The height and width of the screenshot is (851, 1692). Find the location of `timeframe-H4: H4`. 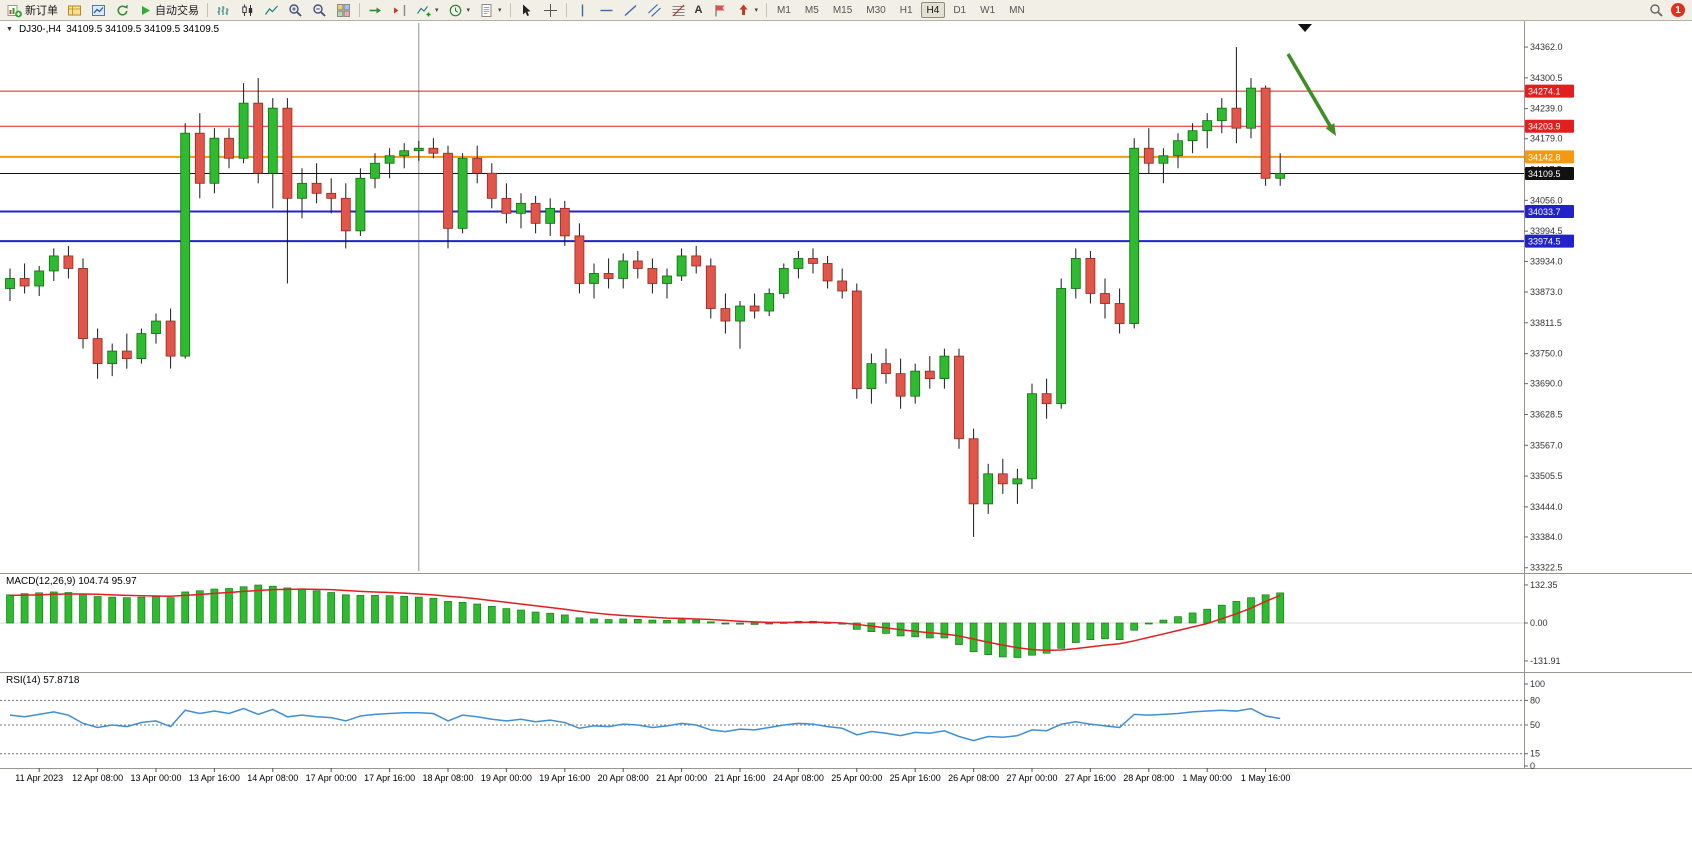

timeframe-H4: H4 is located at coordinates (933, 10).